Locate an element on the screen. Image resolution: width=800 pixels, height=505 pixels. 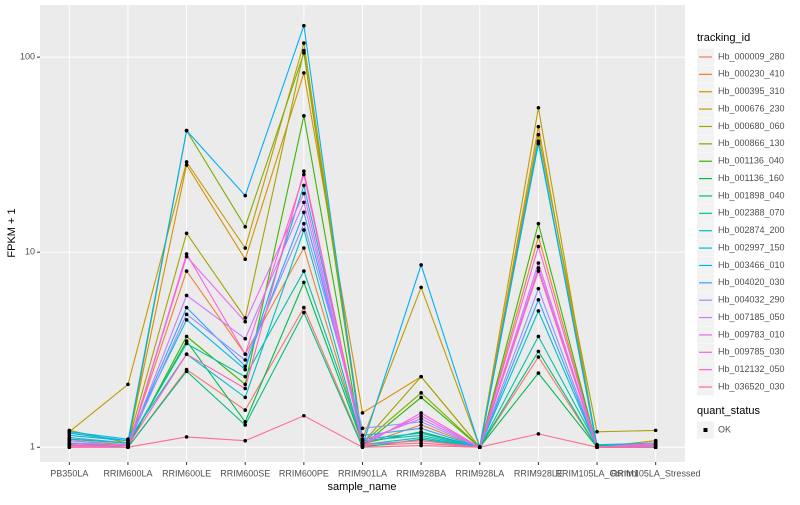
legend-label: Hb_009785_030 is located at coordinates (751, 352).